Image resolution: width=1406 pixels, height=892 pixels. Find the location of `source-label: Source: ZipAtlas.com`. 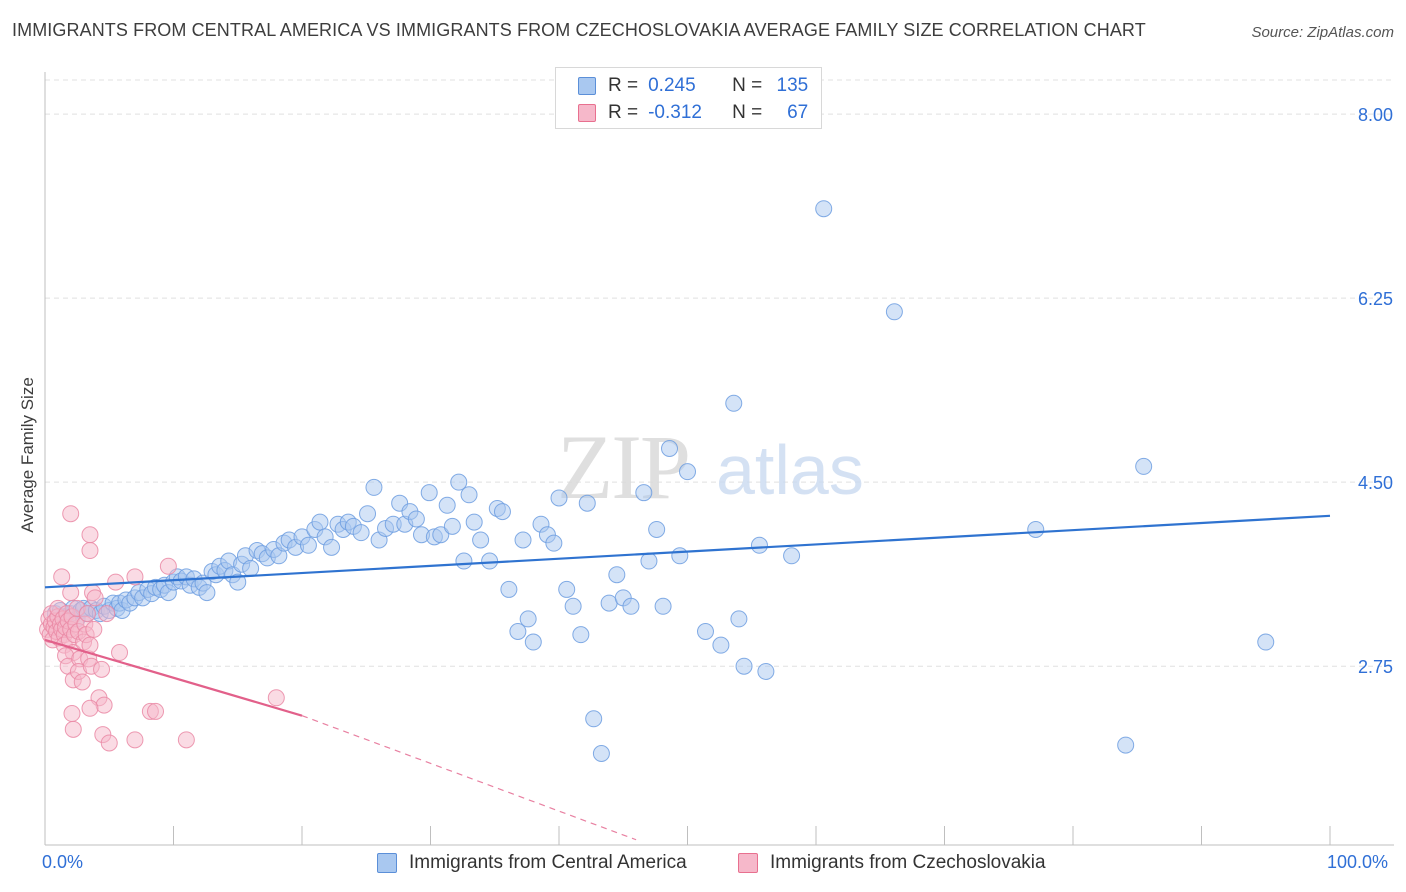

source-label: Source: ZipAtlas.com is located at coordinates (1322, 32).